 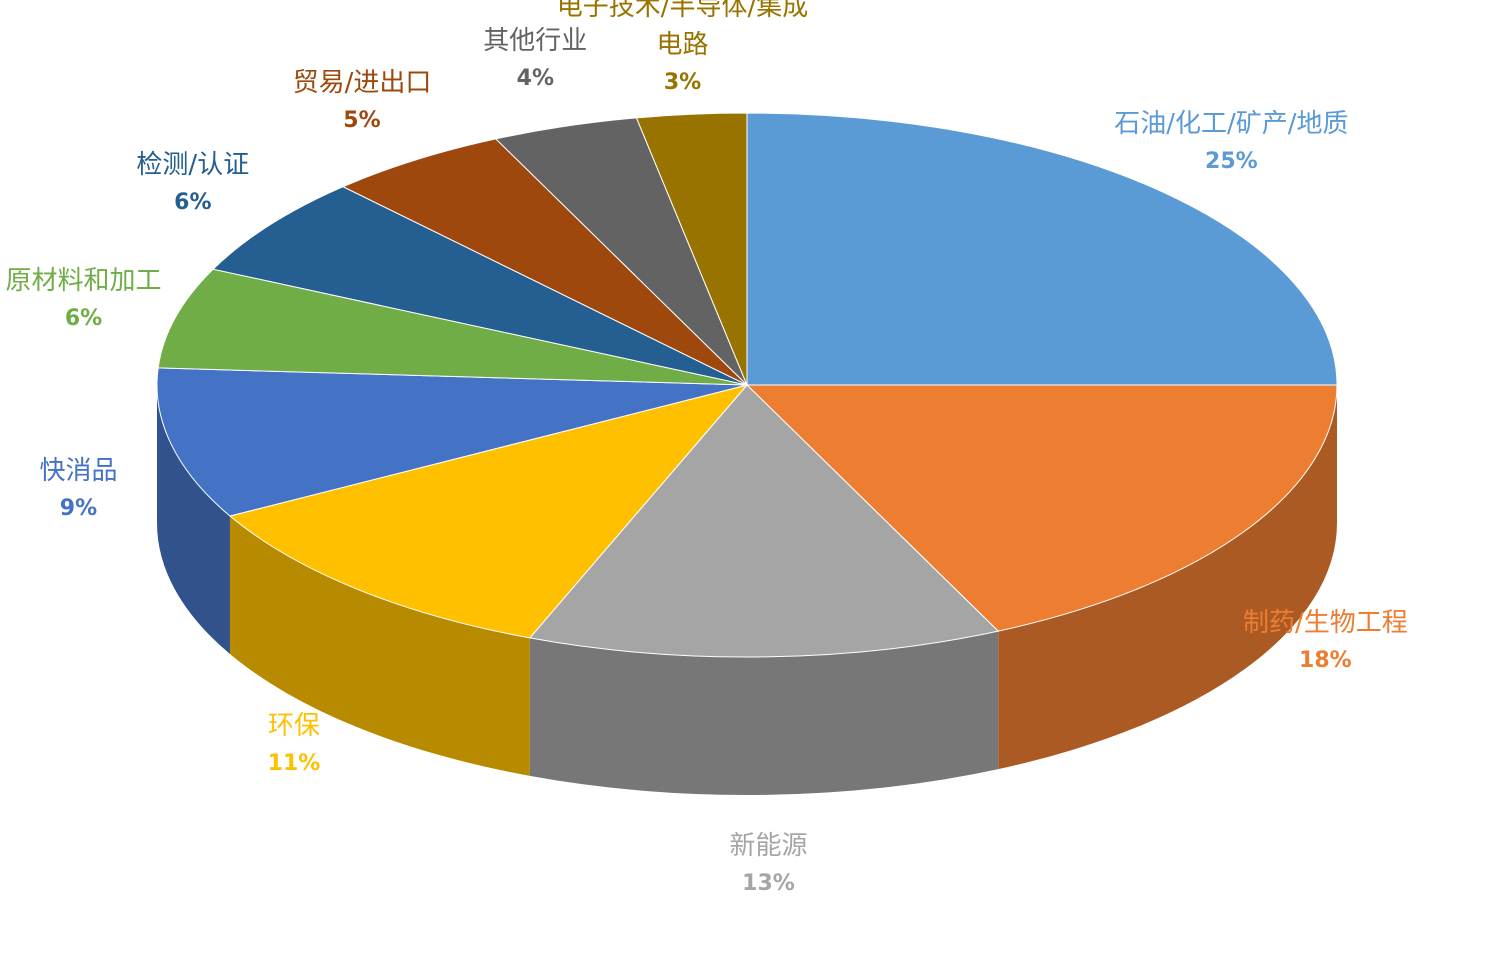 What do you see at coordinates (192, 184) in the screenshot?
I see `data-label: 检测/认证 6%` at bounding box center [192, 184].